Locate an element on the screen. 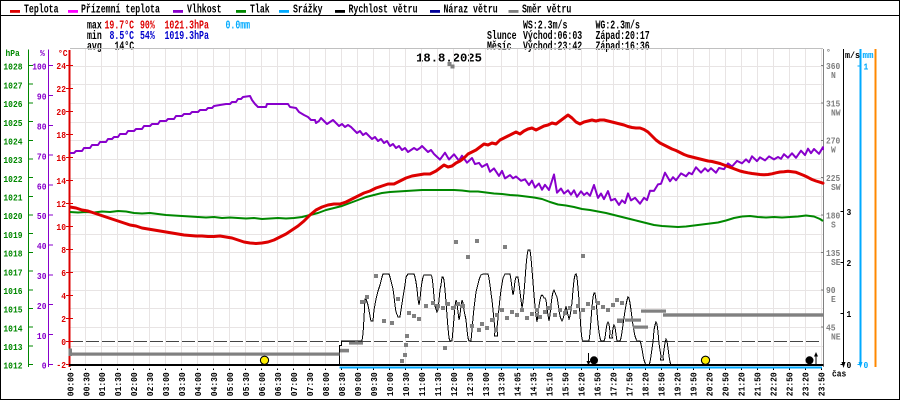 This screenshot has width=900, height=400. svg-text: 1022 is located at coordinates (12, 179).